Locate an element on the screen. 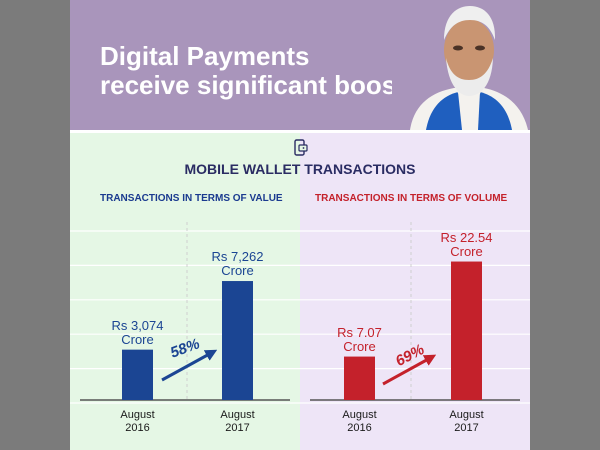 Image resolution: width=600 pixels, height=450 pixels. value-data-label-line: Rs 3,074 is located at coordinates (137, 325).